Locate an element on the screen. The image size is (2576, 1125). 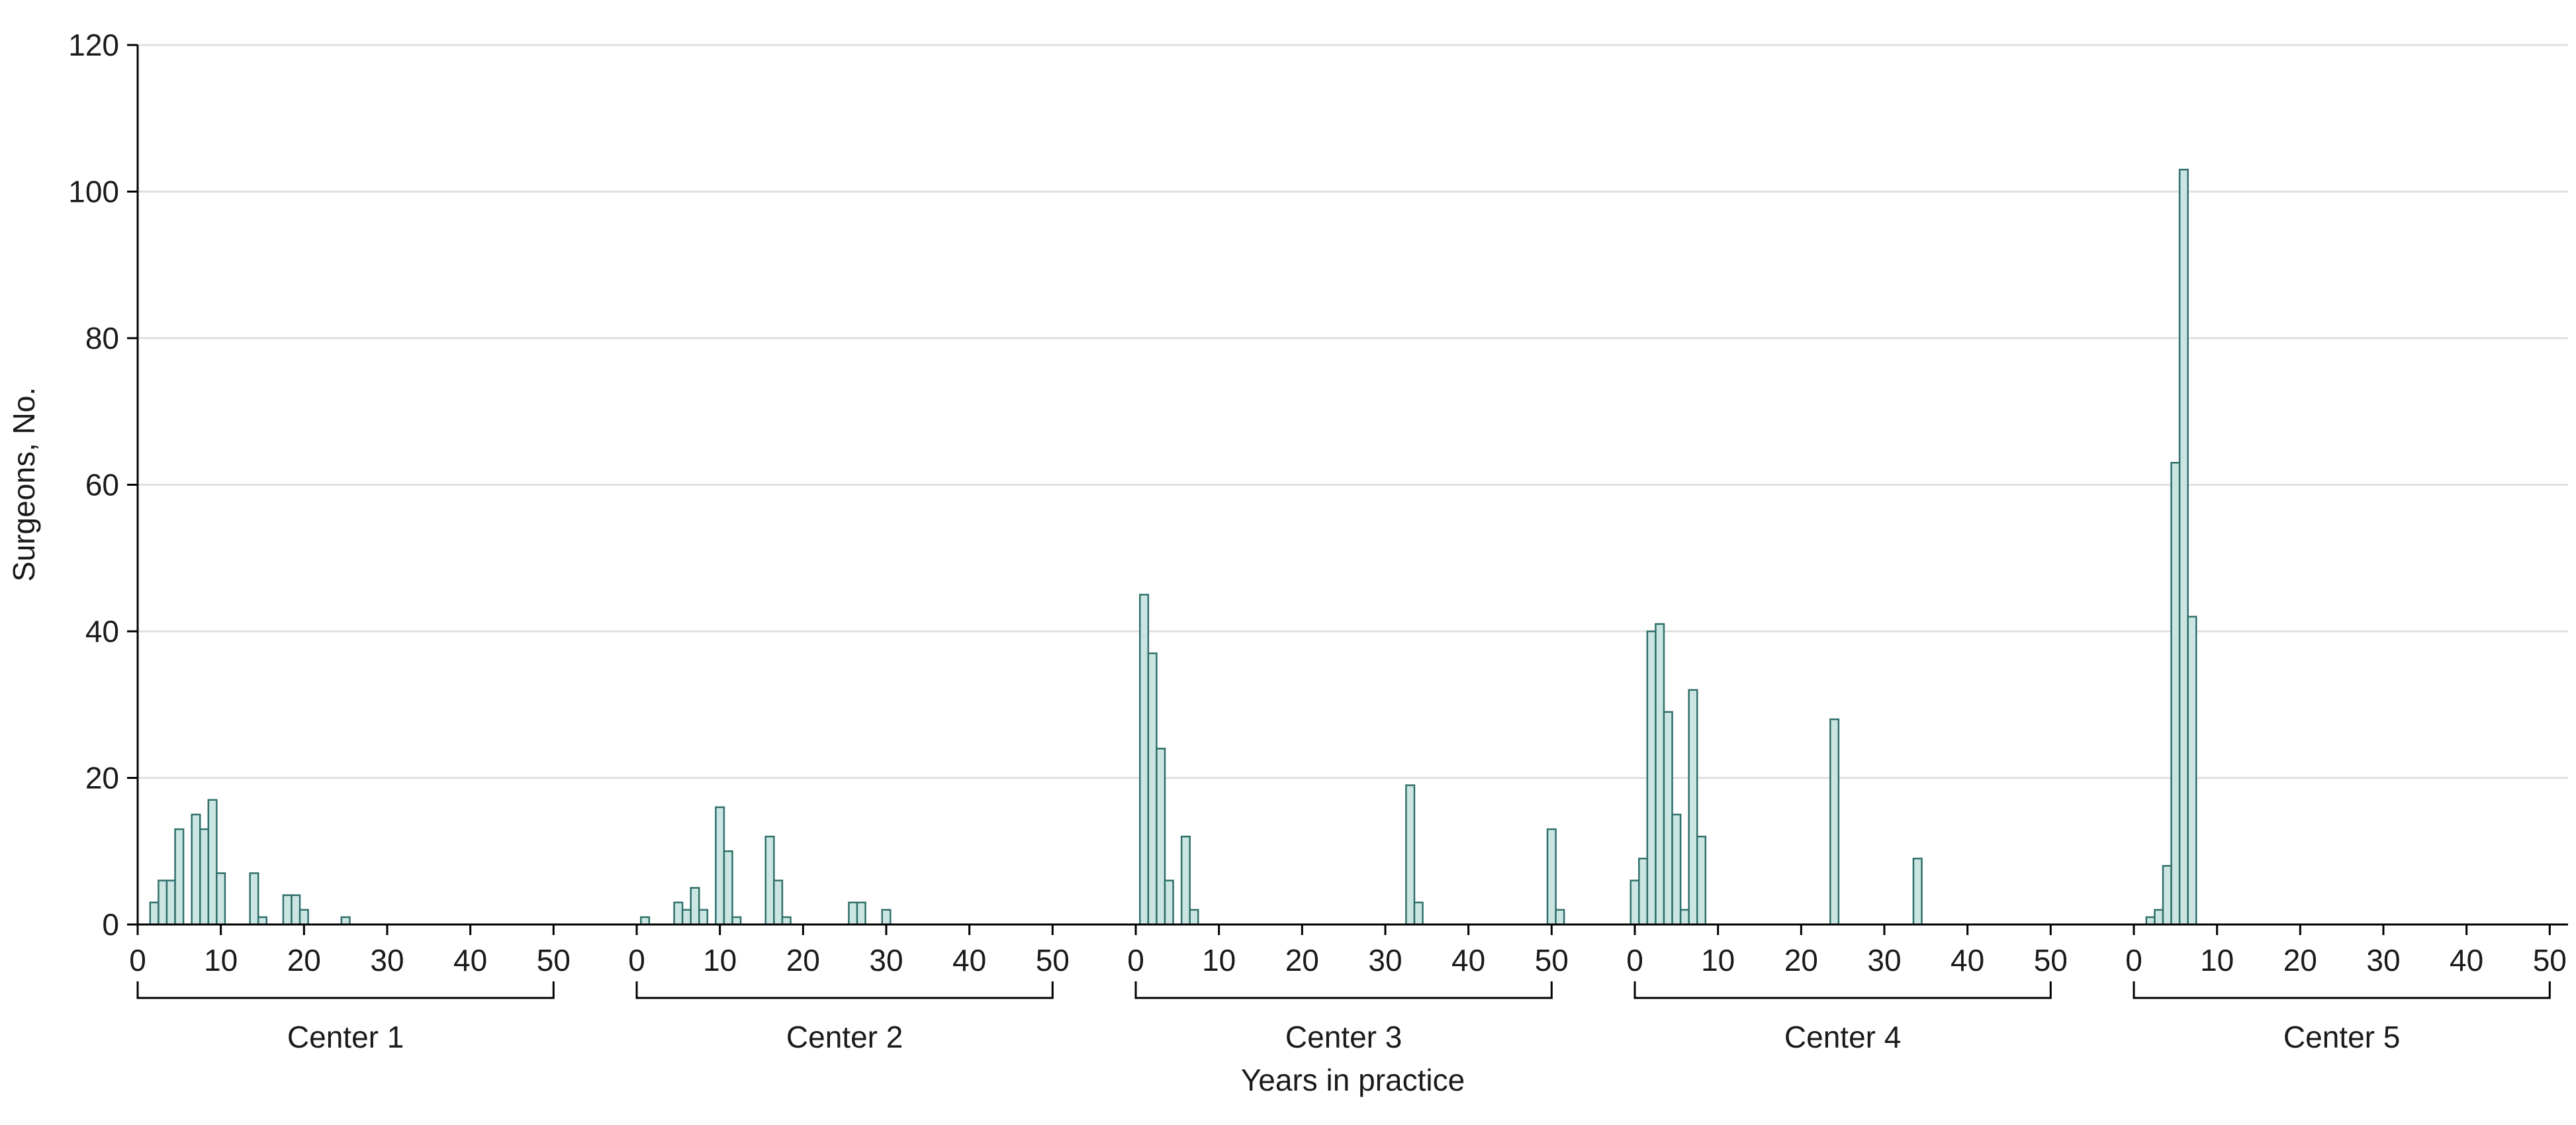
x-tick-label-p5-20: 20 is located at coordinates (2300, 960).